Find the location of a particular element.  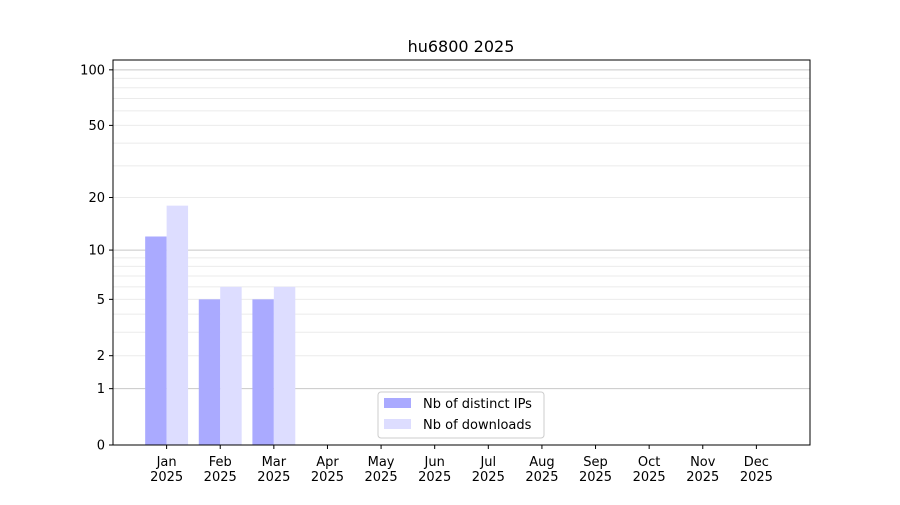

y-tick-label: 5 is located at coordinates (101, 300).